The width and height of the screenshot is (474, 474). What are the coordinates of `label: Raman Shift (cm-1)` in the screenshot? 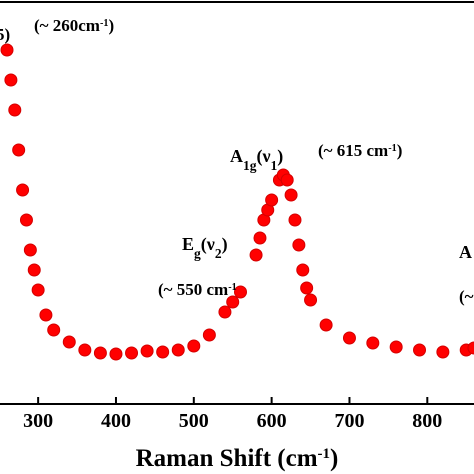 It's located at (237, 458).